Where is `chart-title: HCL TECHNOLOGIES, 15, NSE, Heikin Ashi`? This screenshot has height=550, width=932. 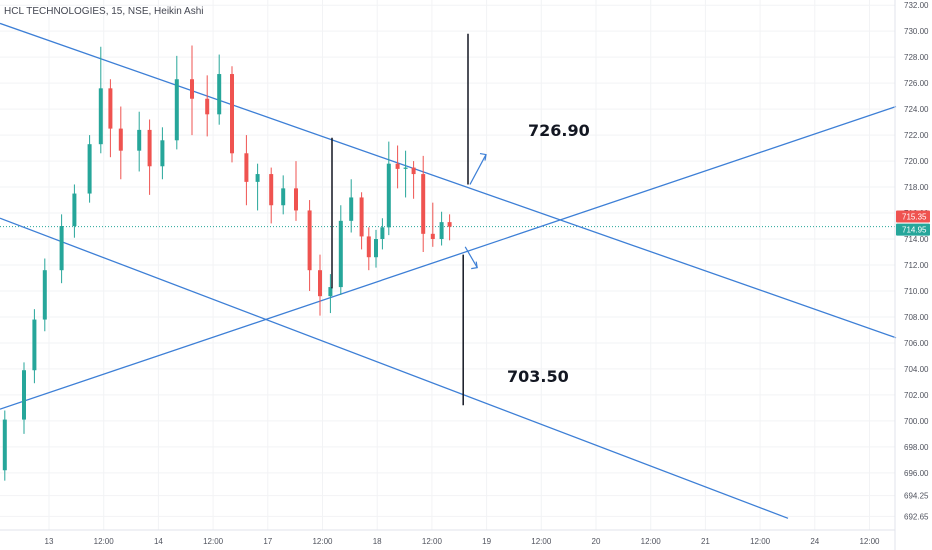 chart-title: HCL TECHNOLOGIES, 15, NSE, Heikin Ashi is located at coordinates (104, 11).